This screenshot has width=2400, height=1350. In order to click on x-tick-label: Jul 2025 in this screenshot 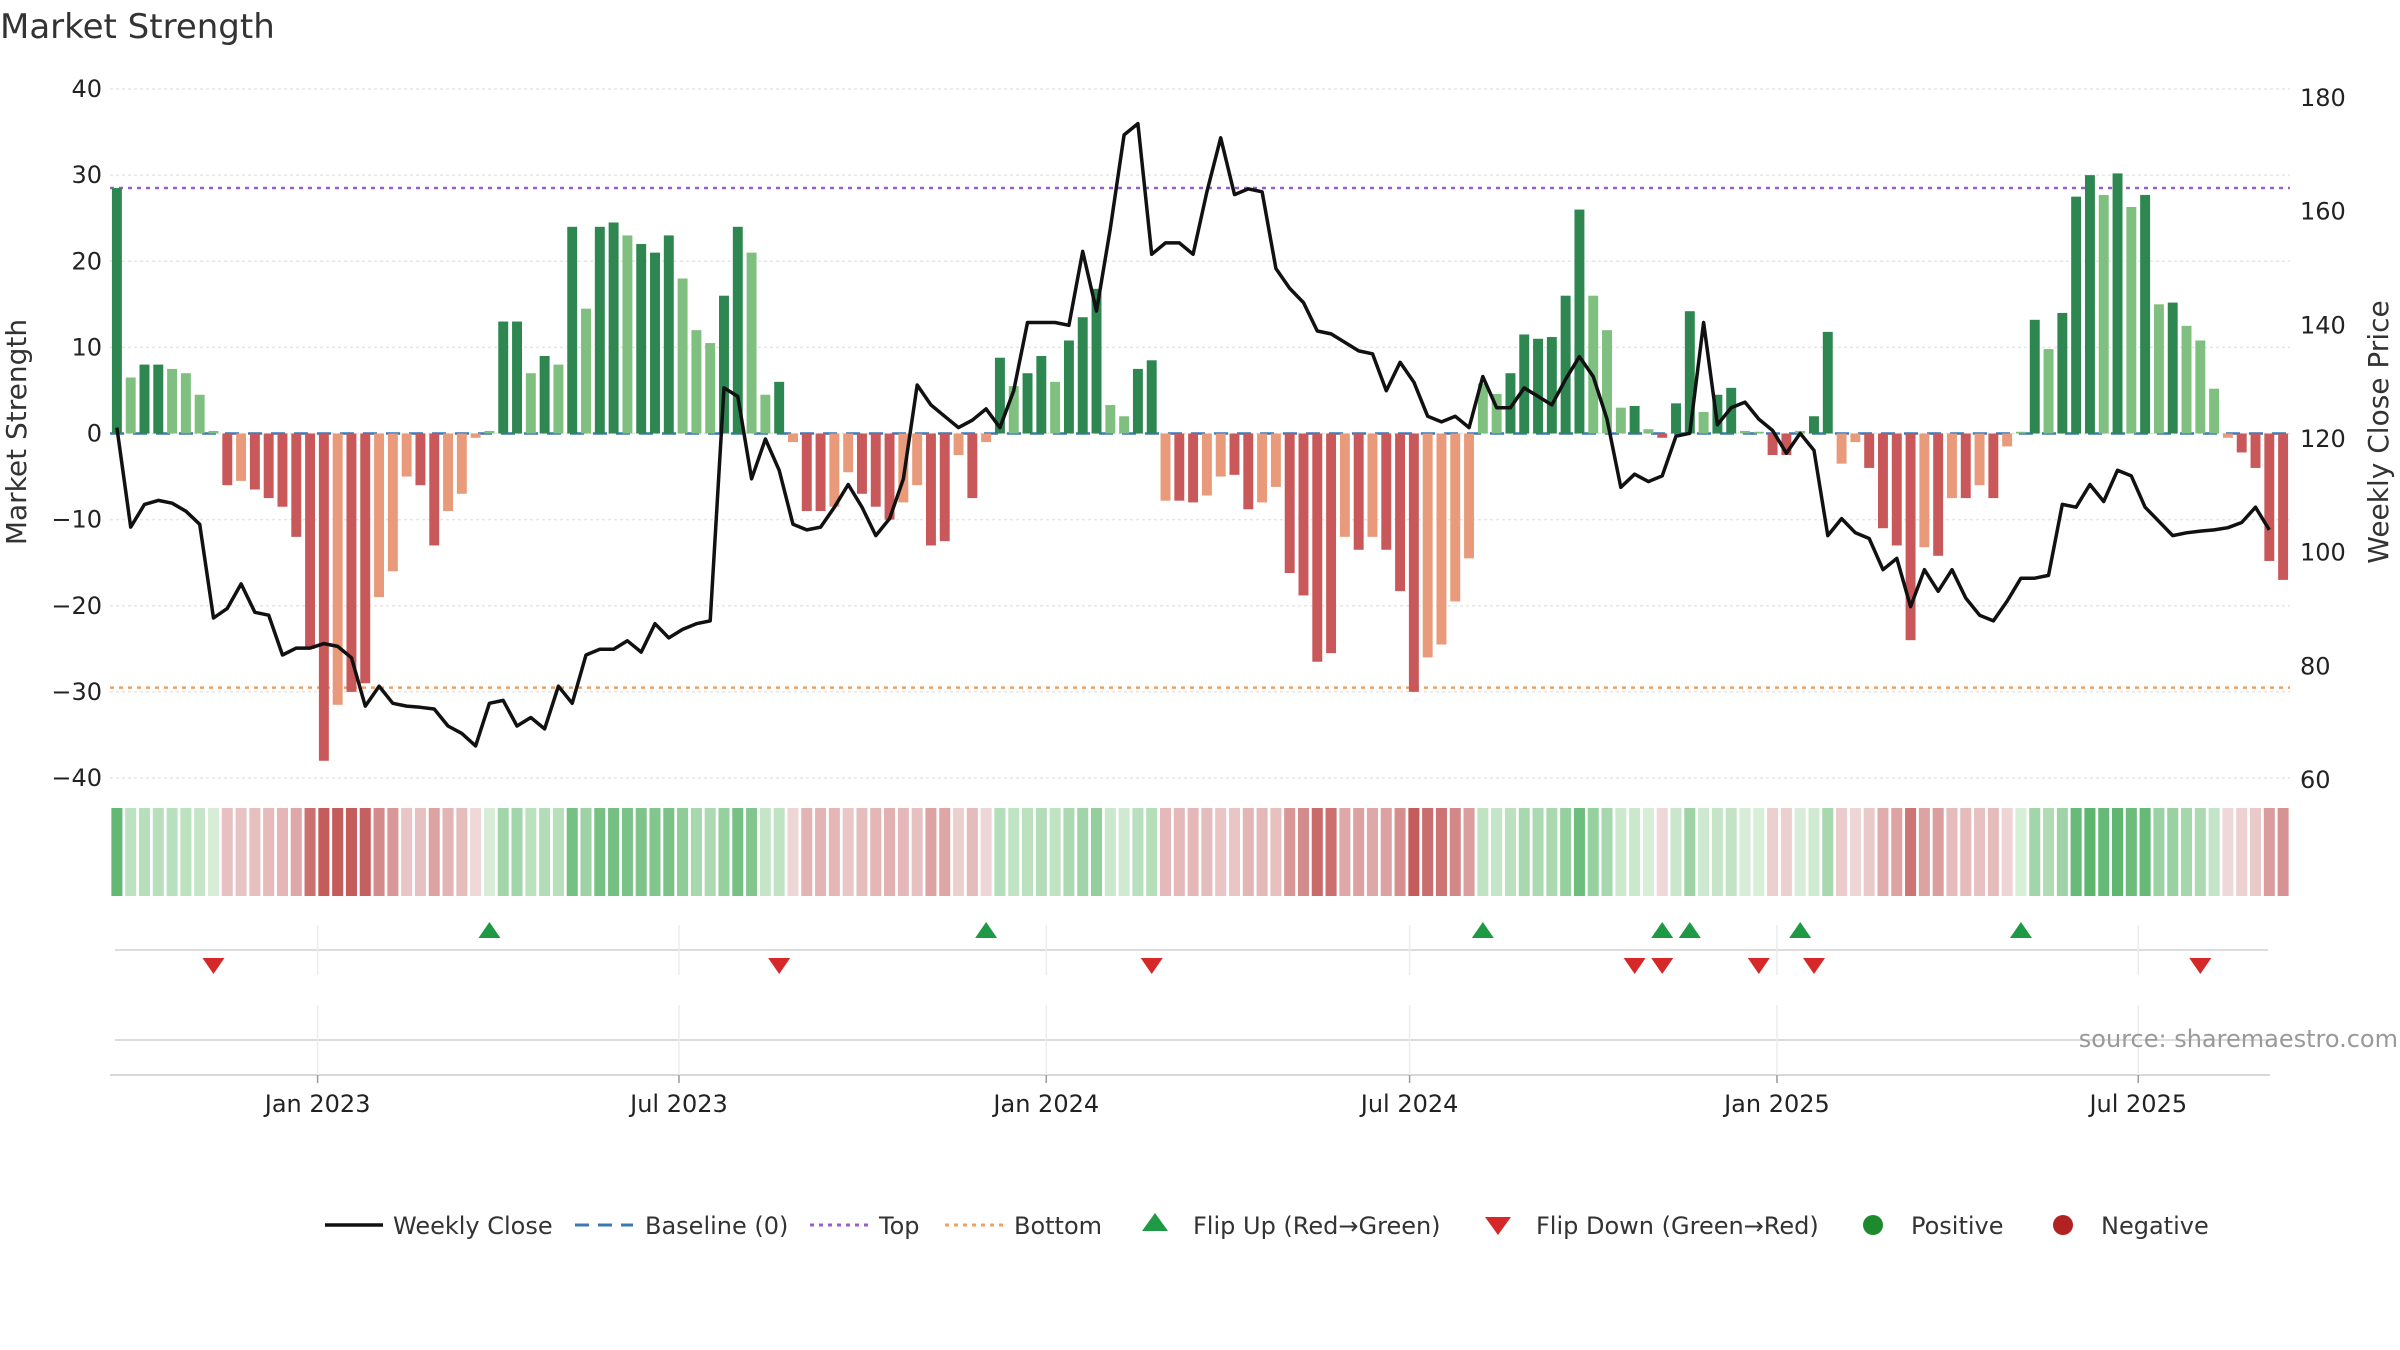, I will do `click(2137, 1104)`.